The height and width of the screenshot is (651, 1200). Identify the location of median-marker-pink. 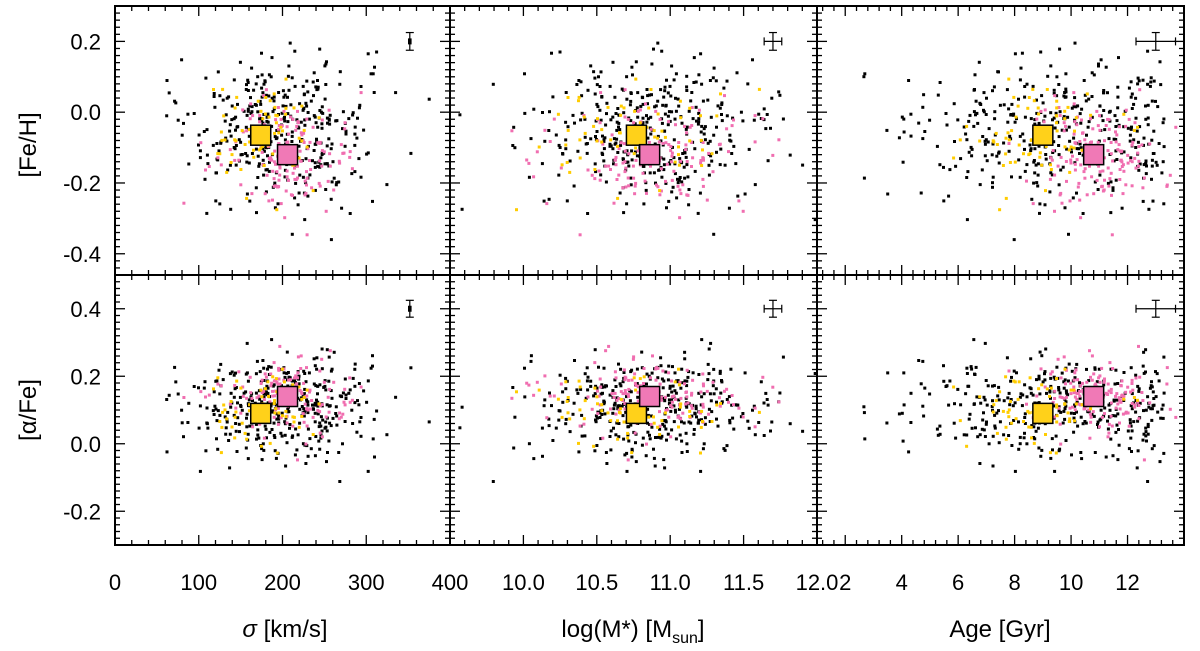
(287, 154).